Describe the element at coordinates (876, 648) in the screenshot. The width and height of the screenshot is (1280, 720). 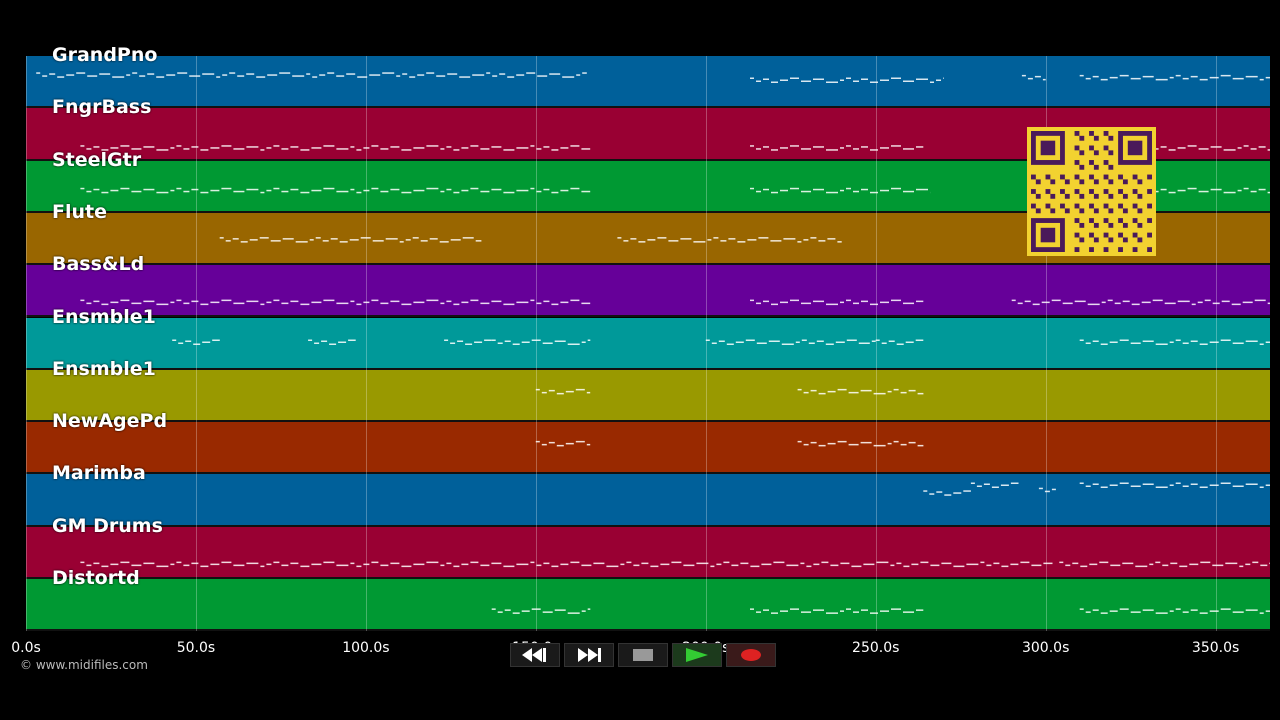
I see `time-tick-label: 250.0s` at that location.